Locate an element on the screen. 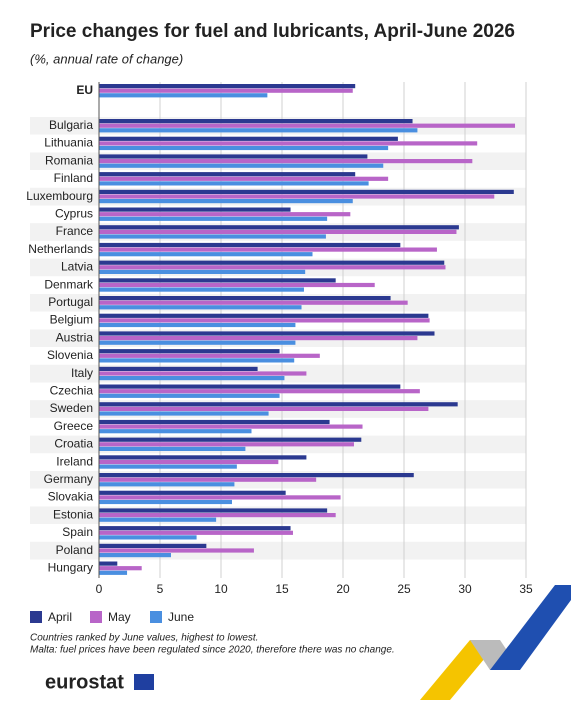 Image resolution: width=571 pixels, height=707 pixels. chart-subtitle: (%, annual rate of change) is located at coordinates (106, 58).